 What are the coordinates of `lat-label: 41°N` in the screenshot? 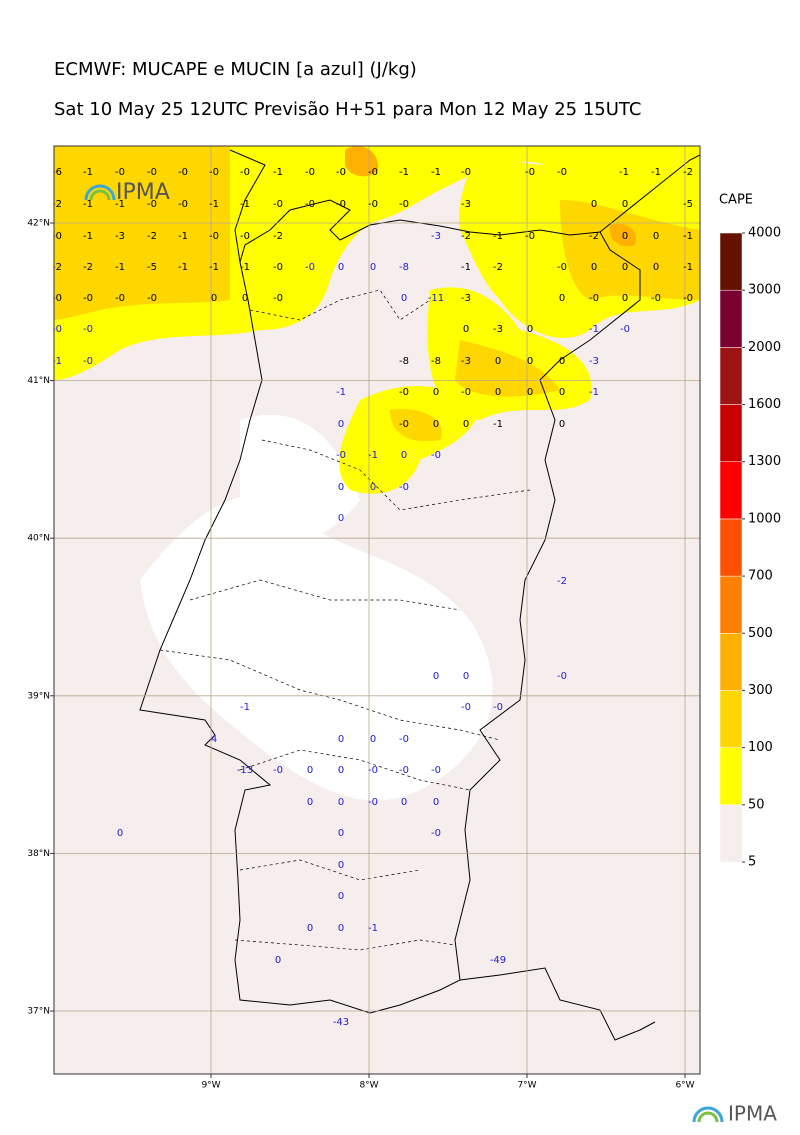 It's located at (38, 381).